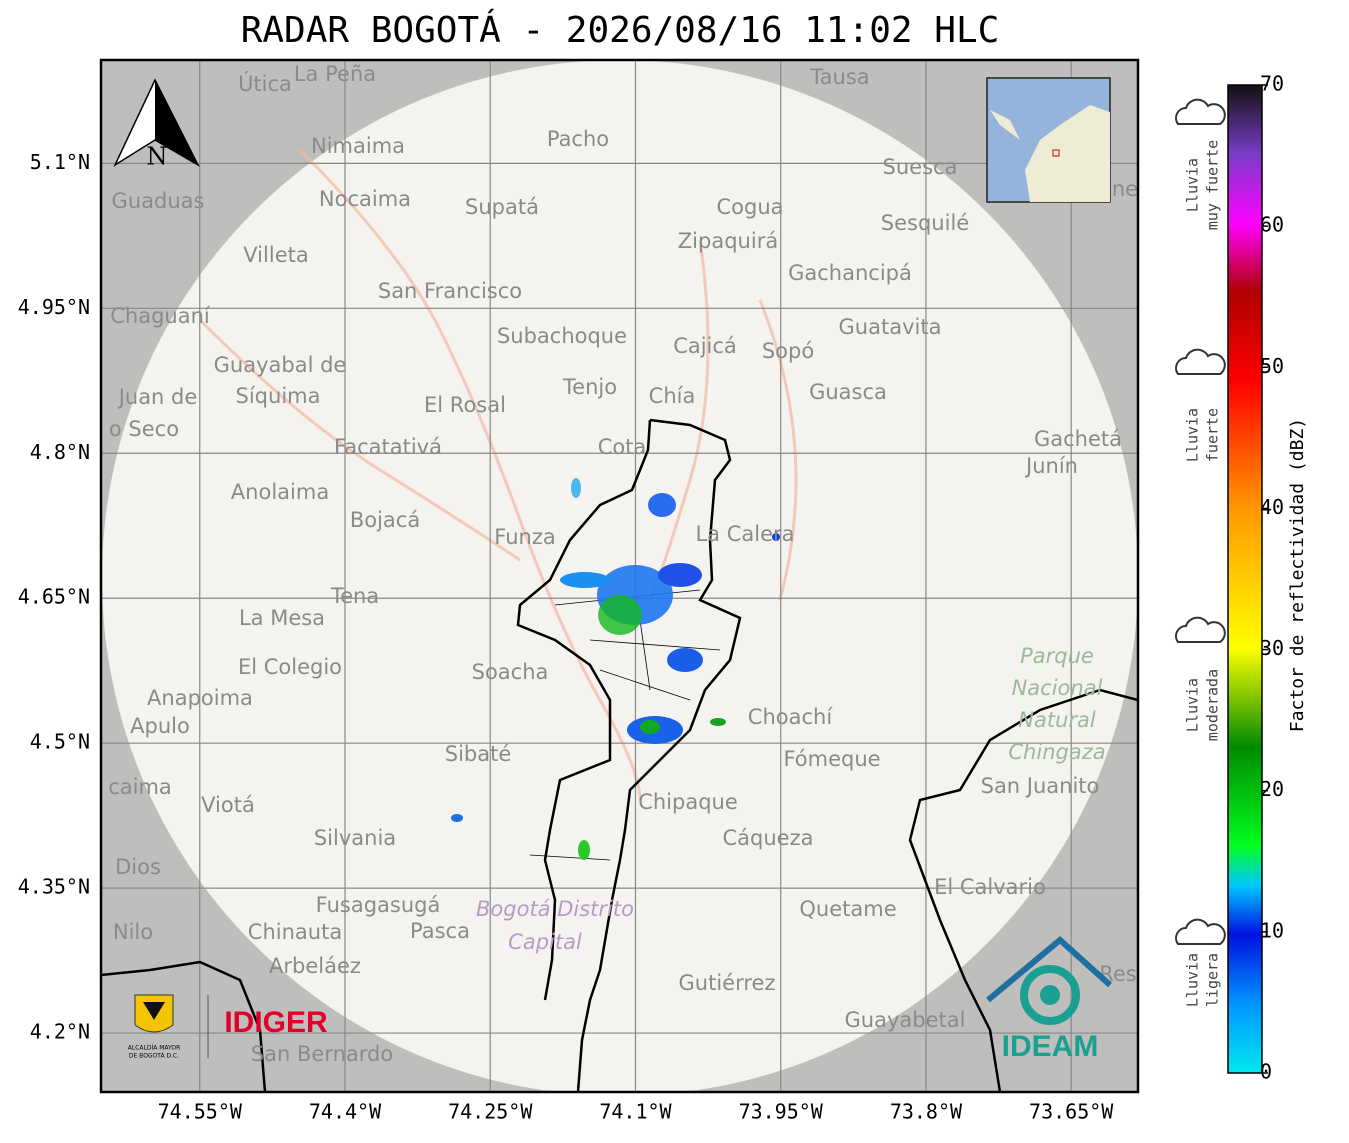 The width and height of the screenshot is (1349, 1143). What do you see at coordinates (1051, 466) in the screenshot?
I see `place-label: Junín` at bounding box center [1051, 466].